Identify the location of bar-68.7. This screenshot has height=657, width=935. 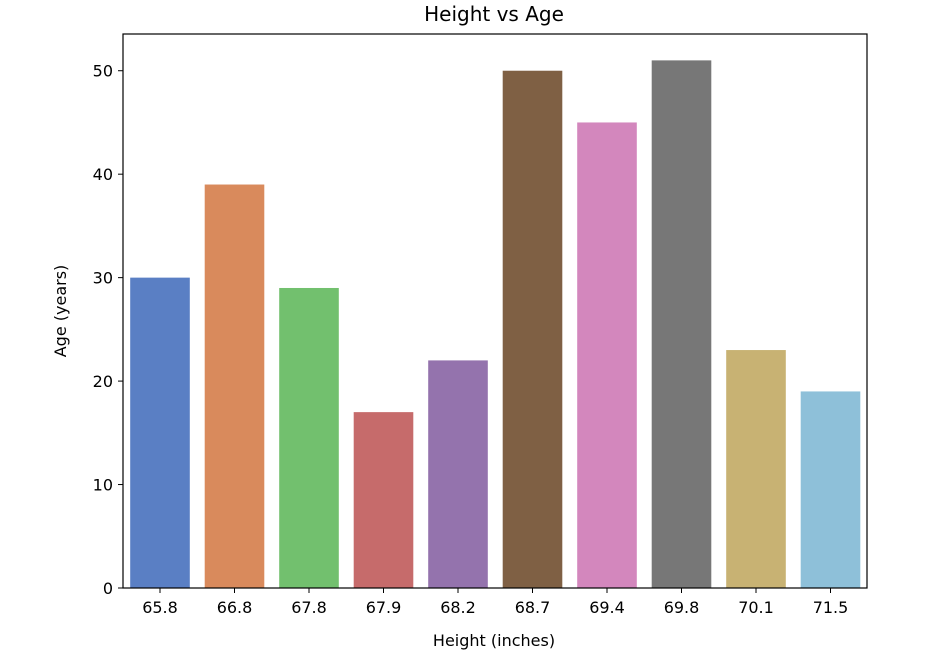
(532, 329).